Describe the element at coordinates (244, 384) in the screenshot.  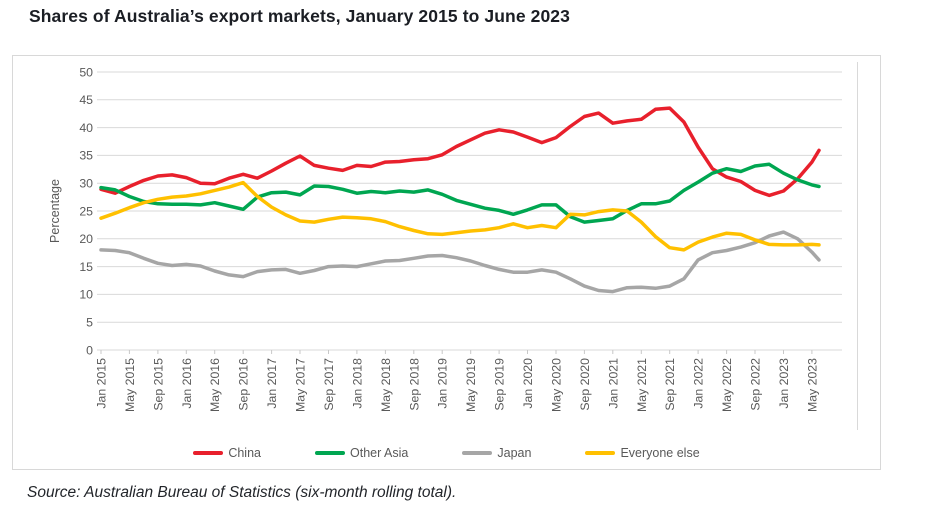
I see `x-tick-label: Sep 2016` at that location.